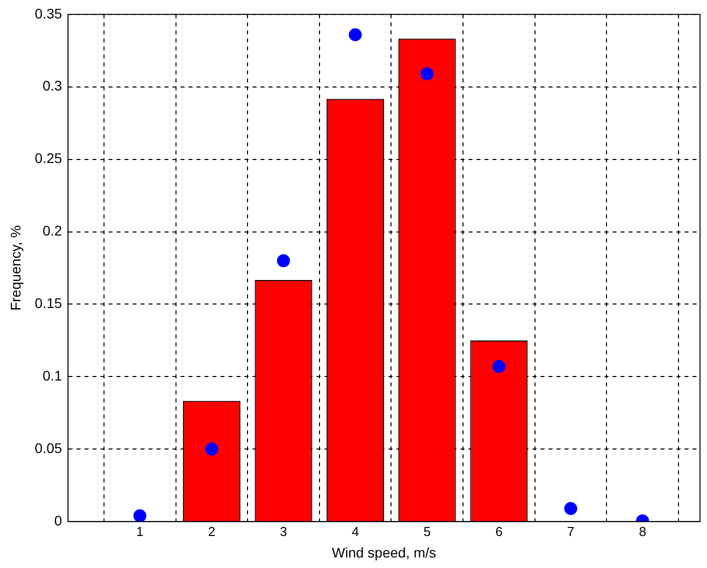 The width and height of the screenshot is (707, 568). I want to click on x-tick-label: 2, so click(212, 531).